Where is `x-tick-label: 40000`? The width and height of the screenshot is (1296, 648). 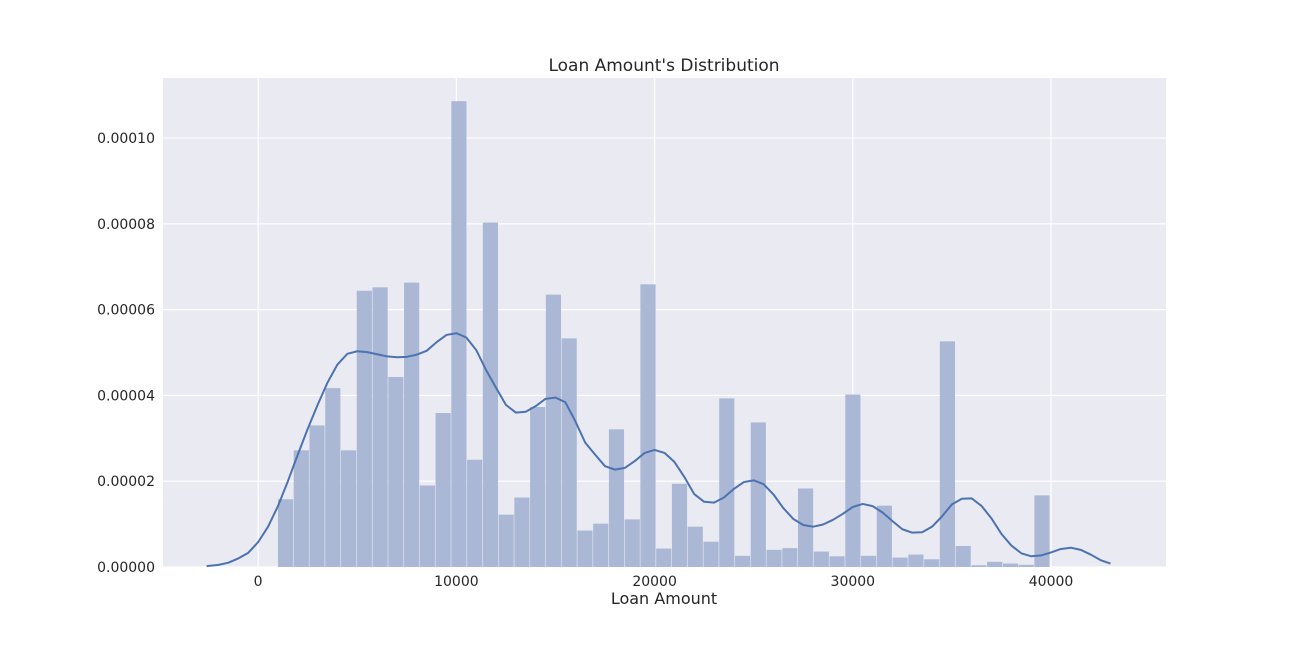
x-tick-label: 40000 is located at coordinates (1051, 582).